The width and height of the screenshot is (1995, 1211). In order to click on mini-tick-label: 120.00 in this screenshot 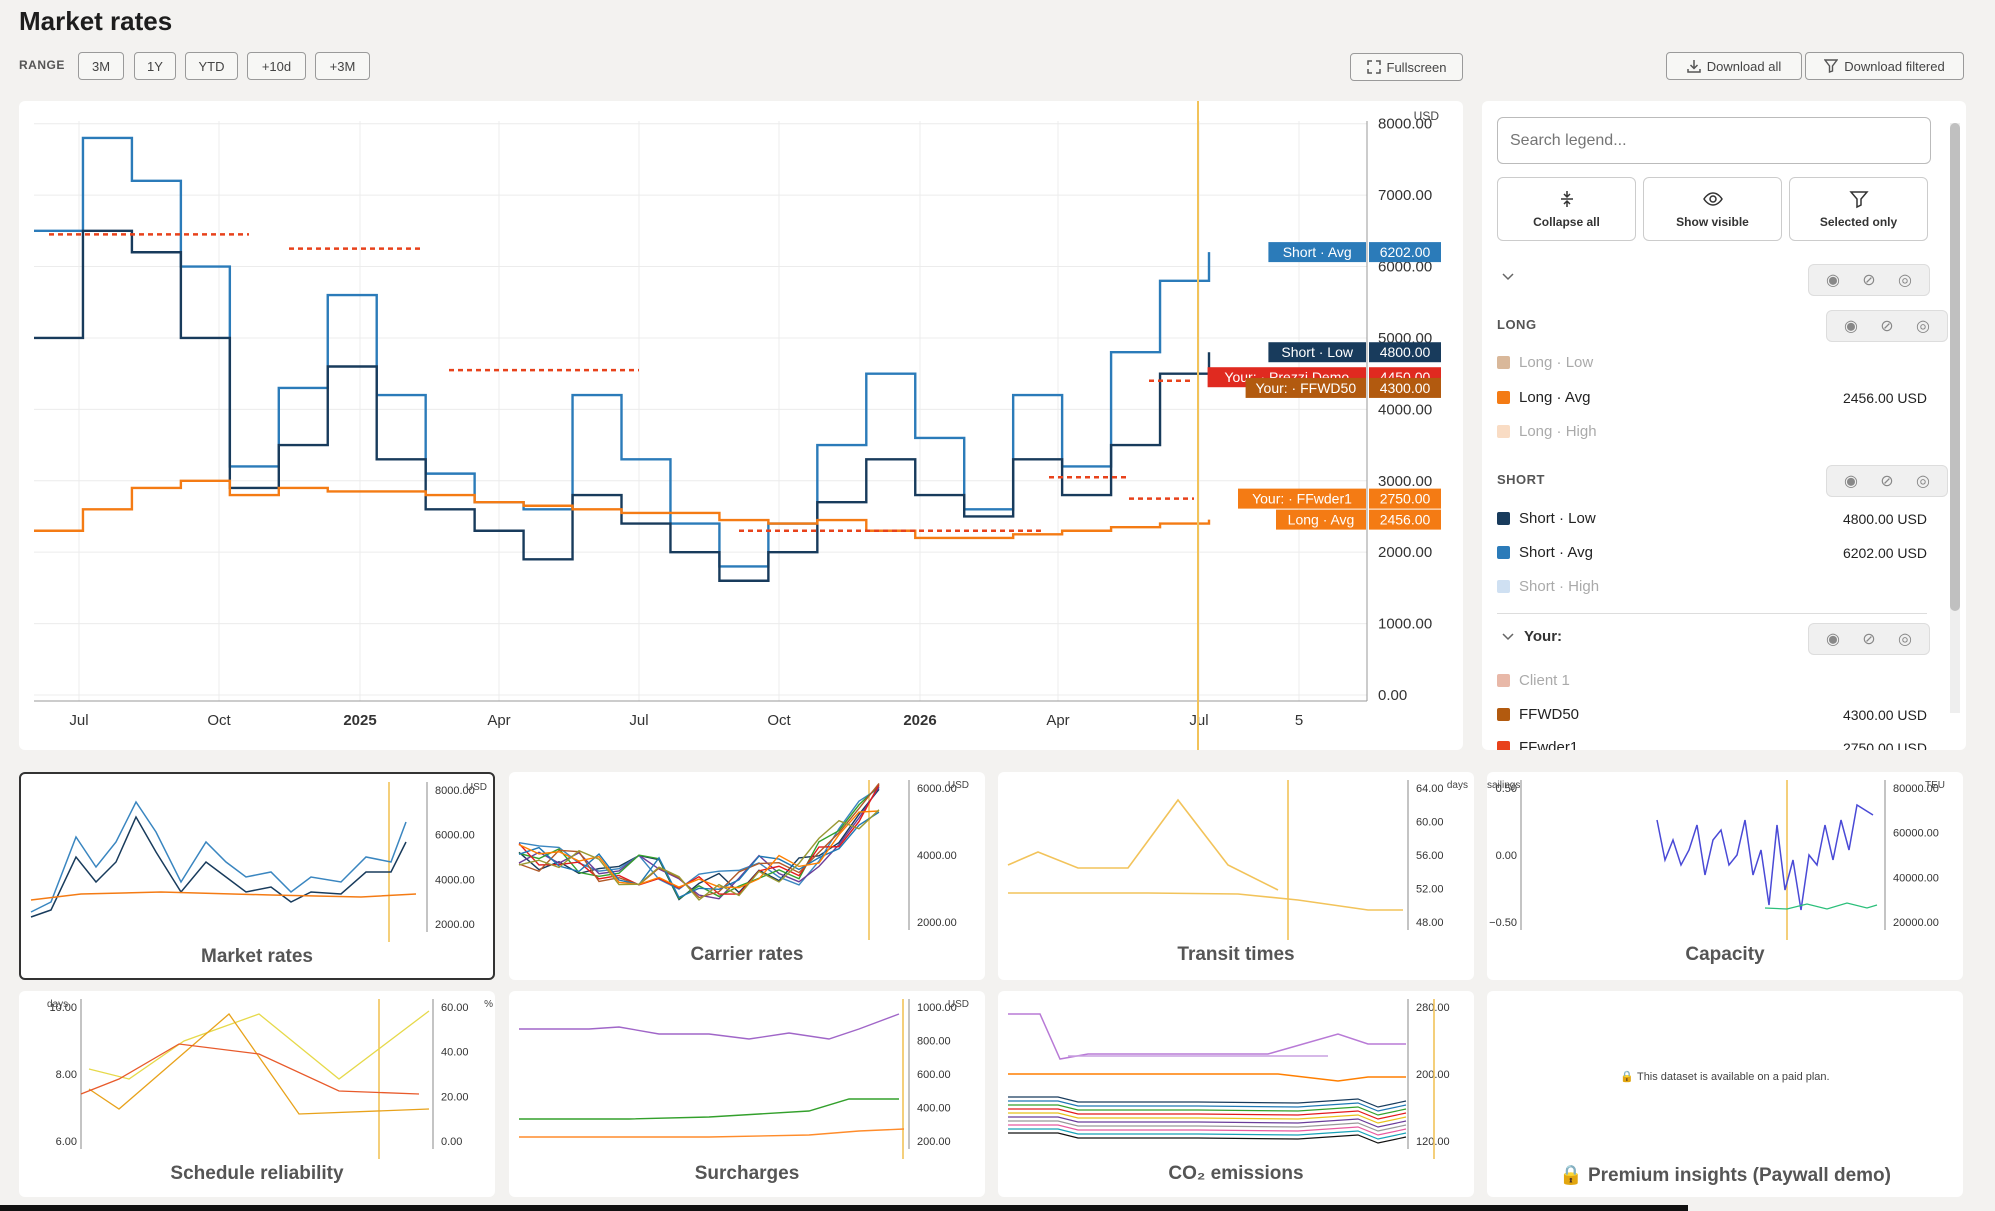, I will do `click(1433, 1142)`.